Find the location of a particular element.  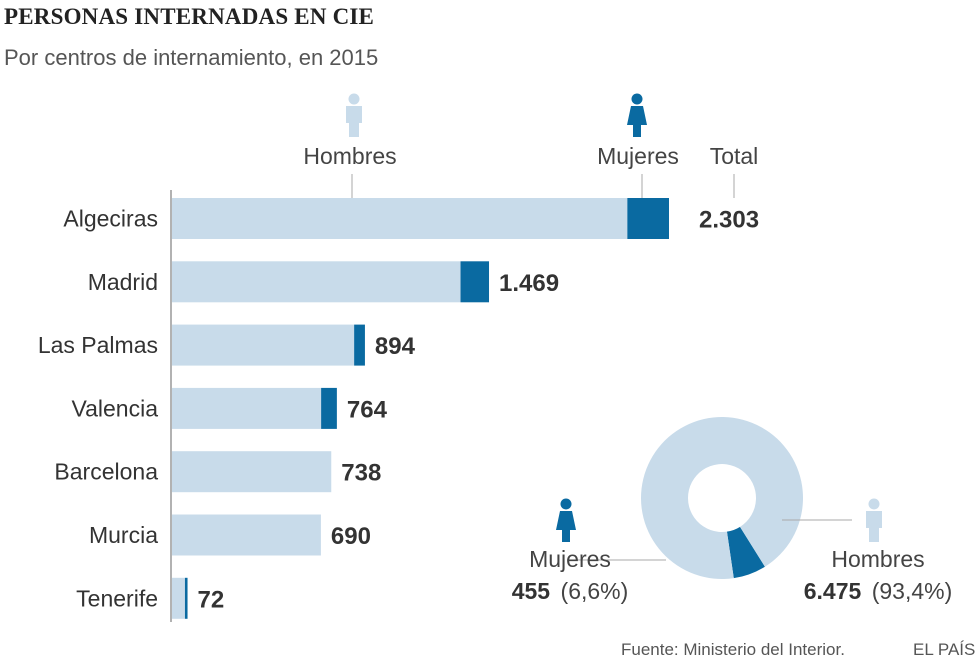

total-label: 1.469 is located at coordinates (529, 283).